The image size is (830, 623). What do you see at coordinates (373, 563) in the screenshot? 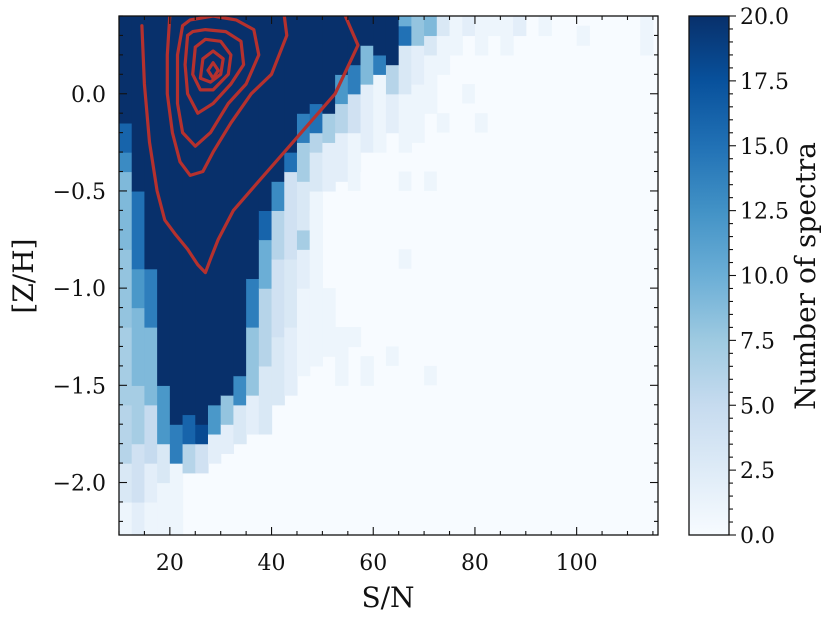
I see `x-tick-label: 60` at bounding box center [373, 563].